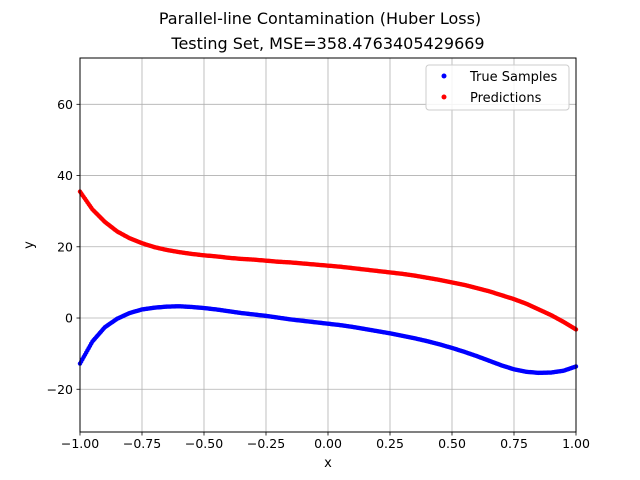 Image resolution: width=640 pixels, height=480 pixels. What do you see at coordinates (204, 443) in the screenshot?
I see `x-tick-label: −0.50` at bounding box center [204, 443].